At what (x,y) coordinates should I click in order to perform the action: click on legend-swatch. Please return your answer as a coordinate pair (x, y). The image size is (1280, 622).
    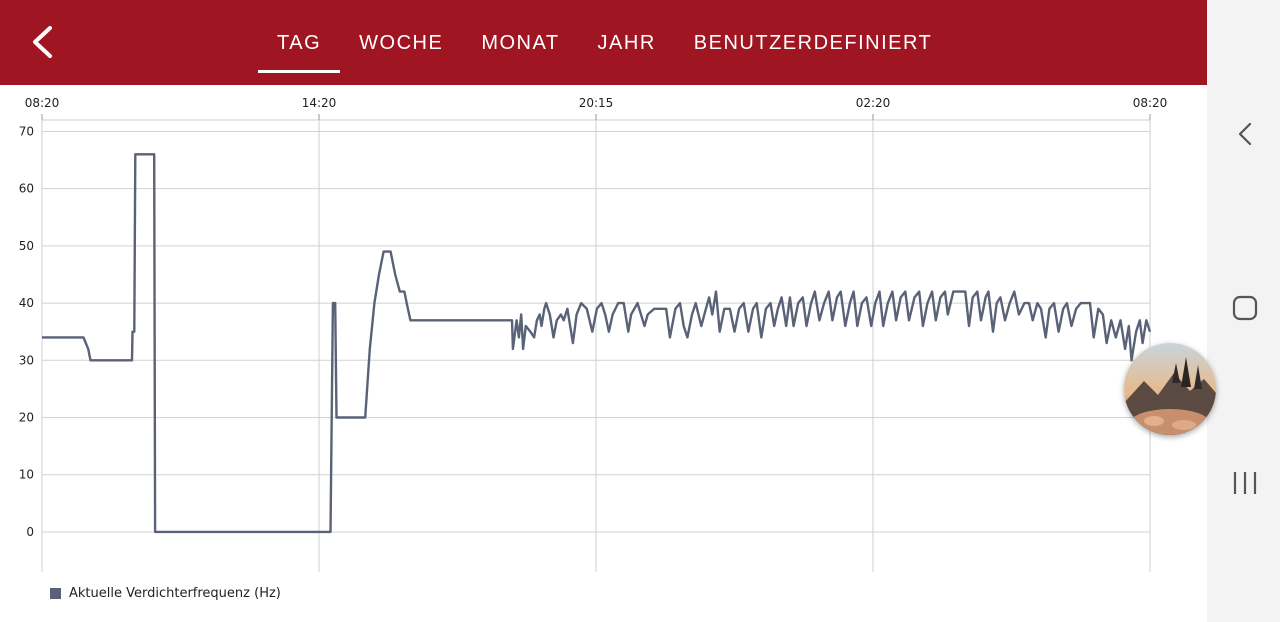
    Looking at the image, I should click on (55, 593).